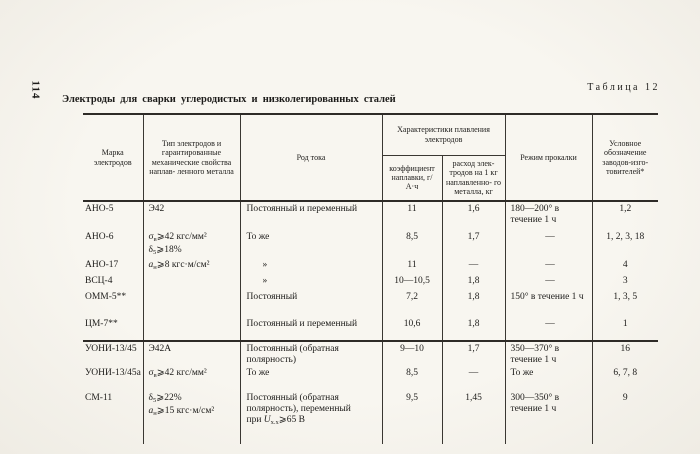 The image size is (700, 454). Describe the element at coordinates (113, 244) in the screenshot. I see `cell-marka: АНО-6` at that location.